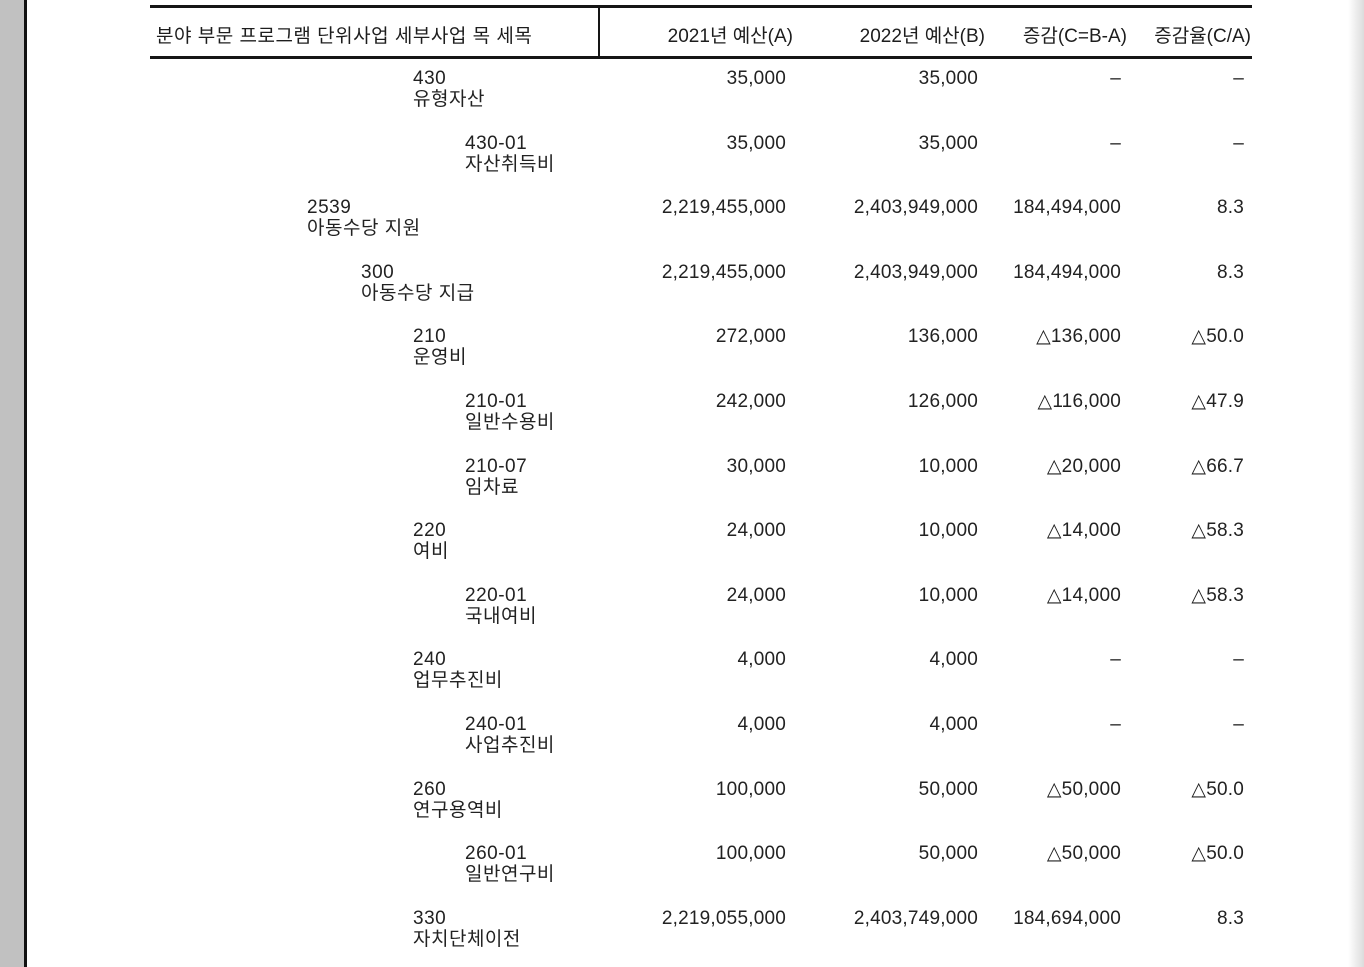 Image resolution: width=1364 pixels, height=967 pixels. What do you see at coordinates (1067, 918) in the screenshot?
I see `change-value: 184,694,000` at bounding box center [1067, 918].